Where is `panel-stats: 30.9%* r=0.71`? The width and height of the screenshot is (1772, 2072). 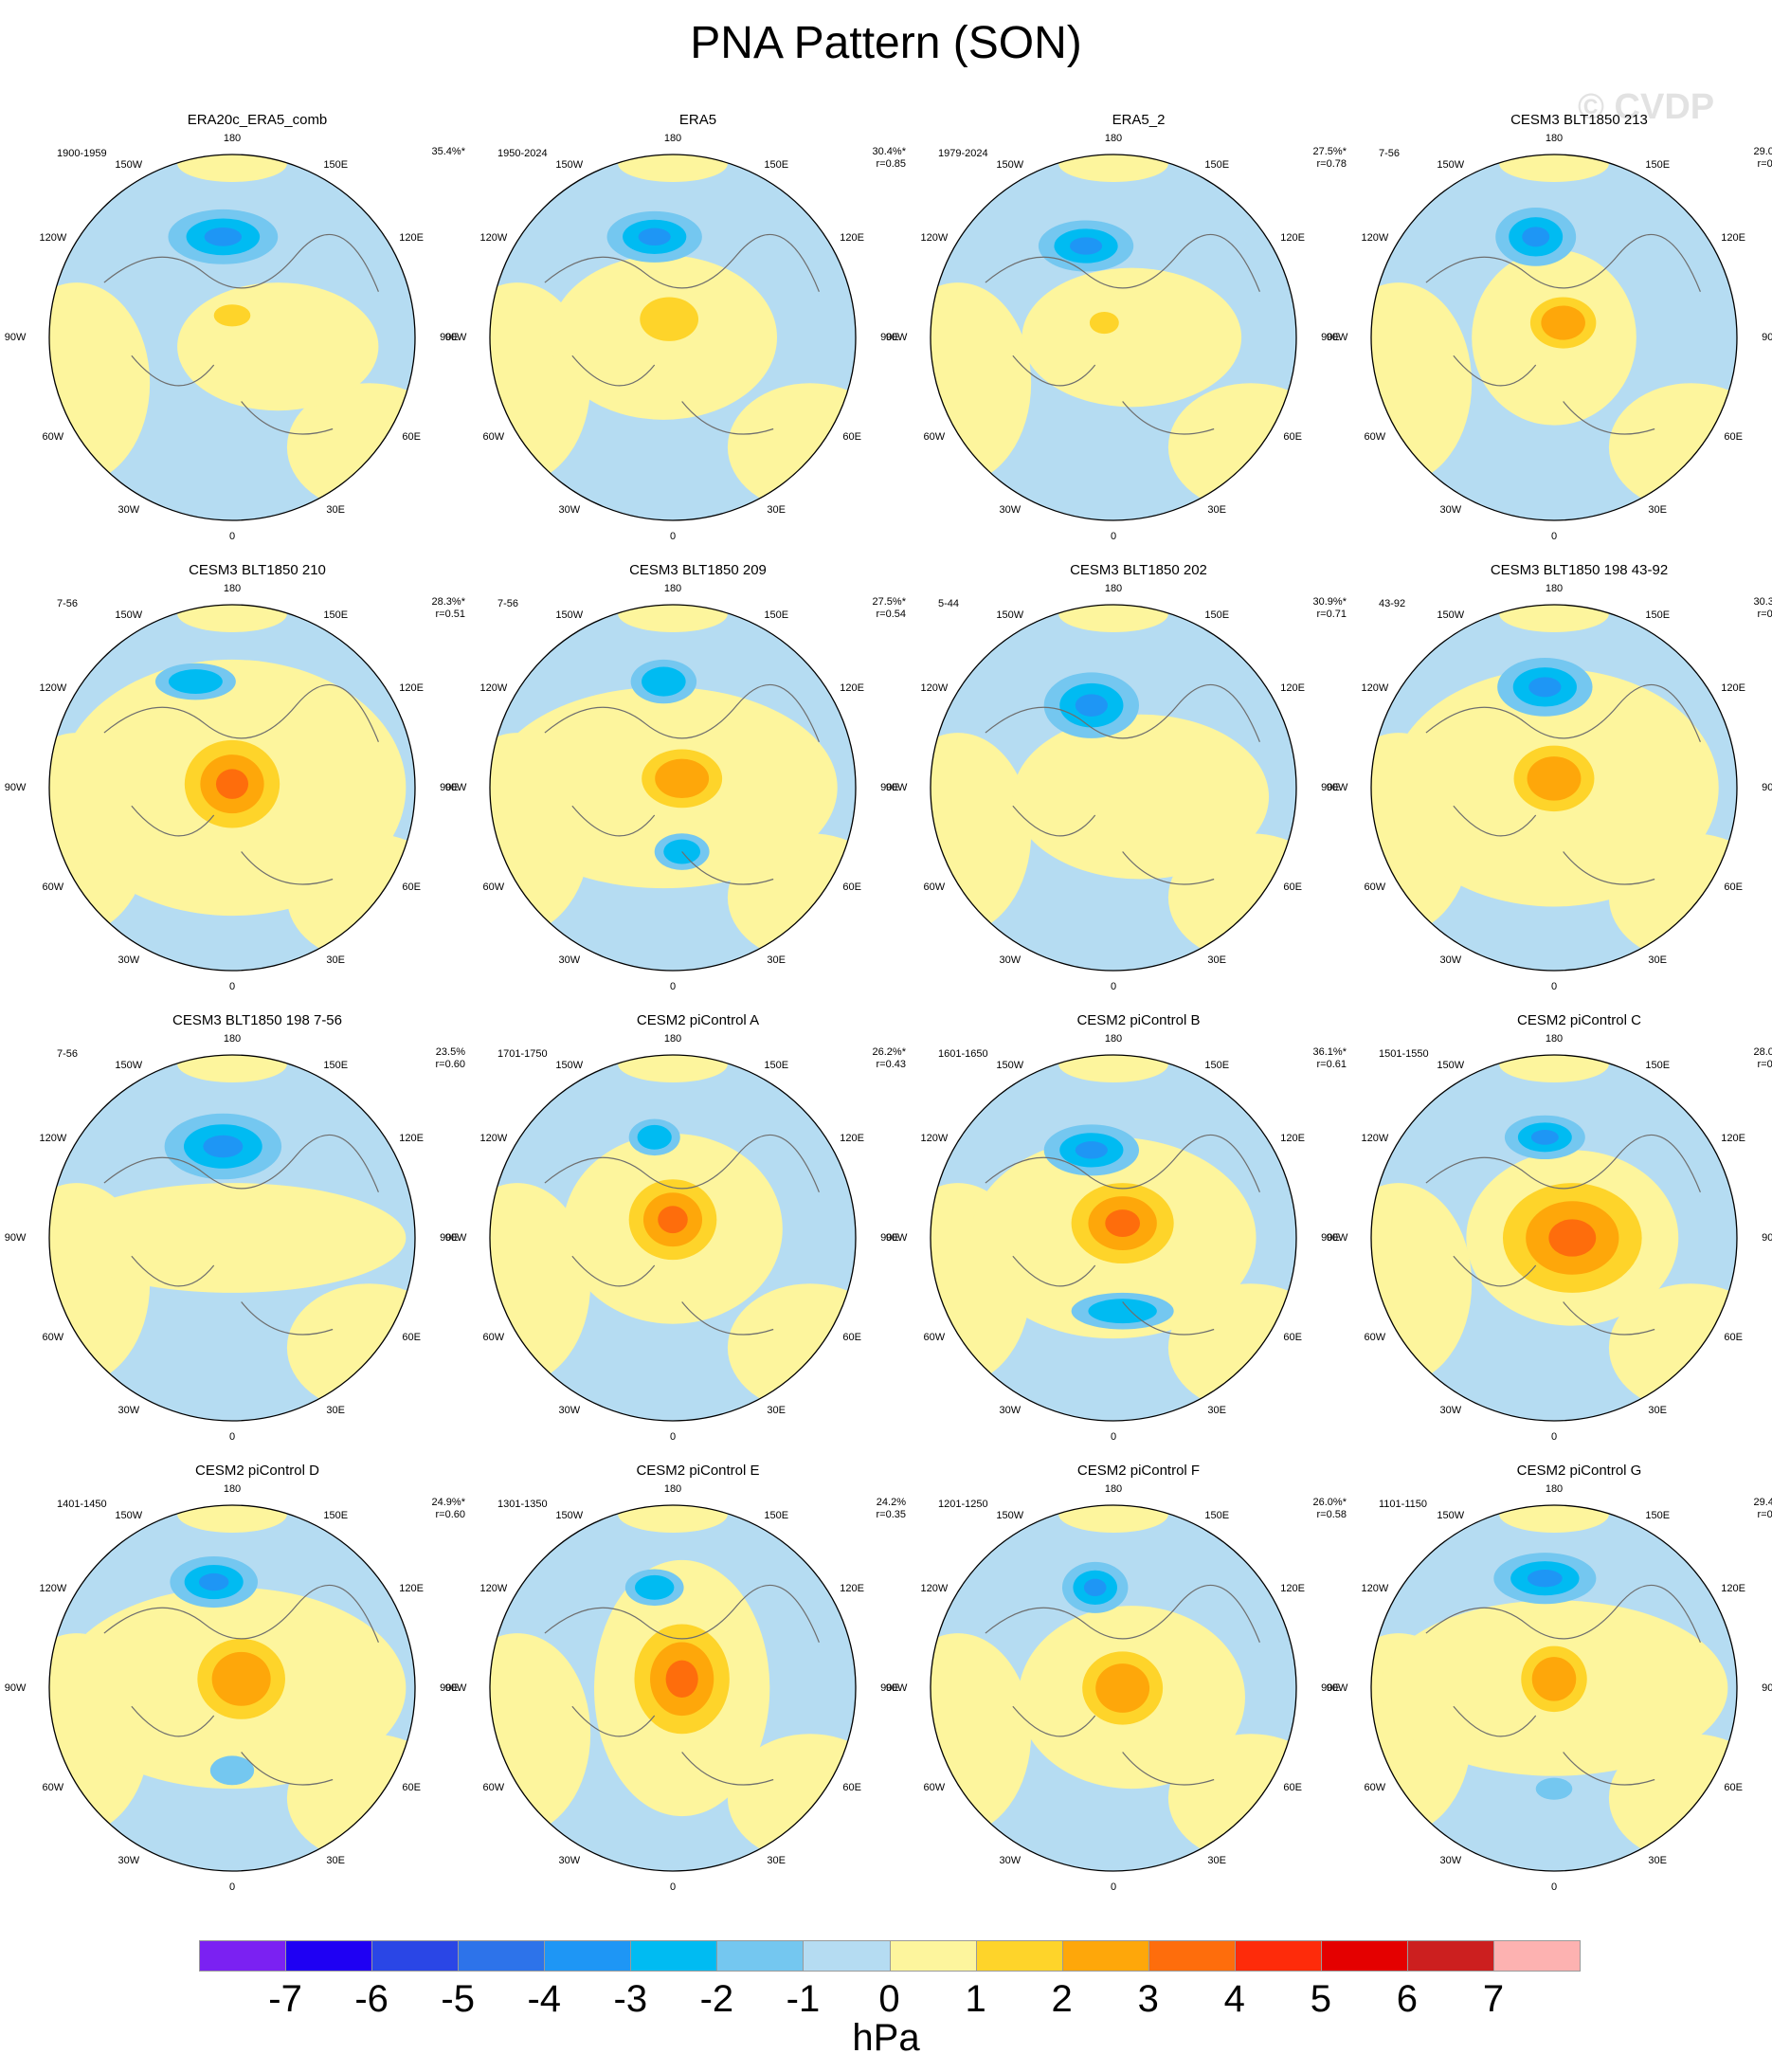
panel-stats: 30.9%* r=0.71 is located at coordinates (1330, 609).